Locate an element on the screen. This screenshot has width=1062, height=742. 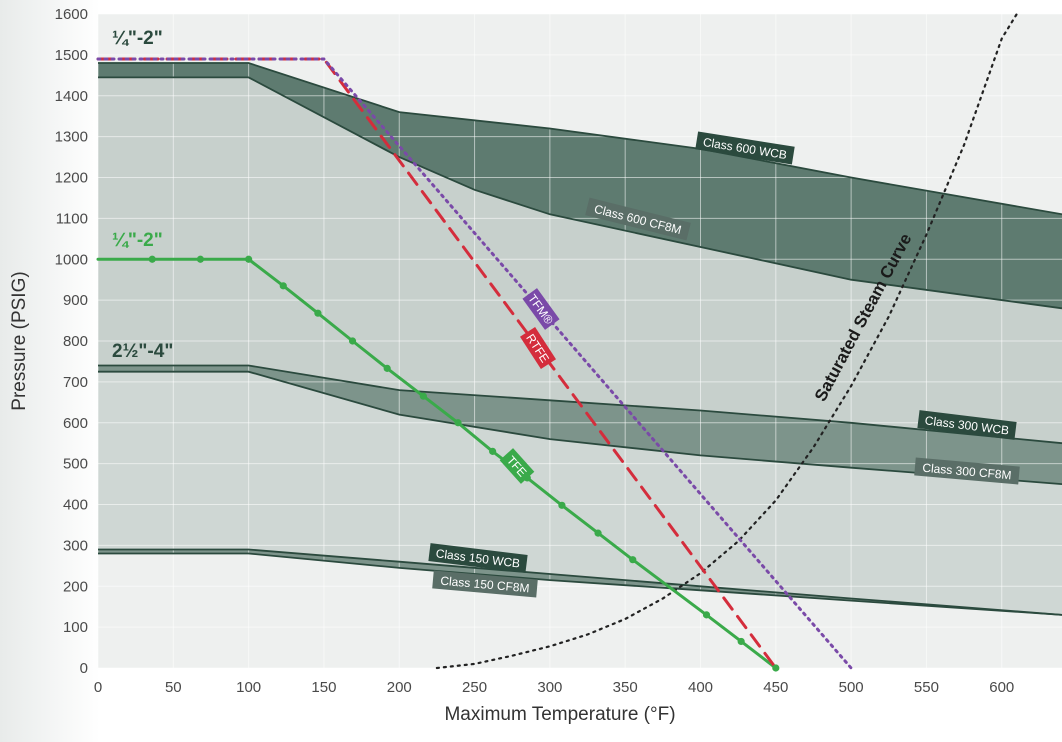
x-tick-label: 450 is located at coordinates (775, 687).